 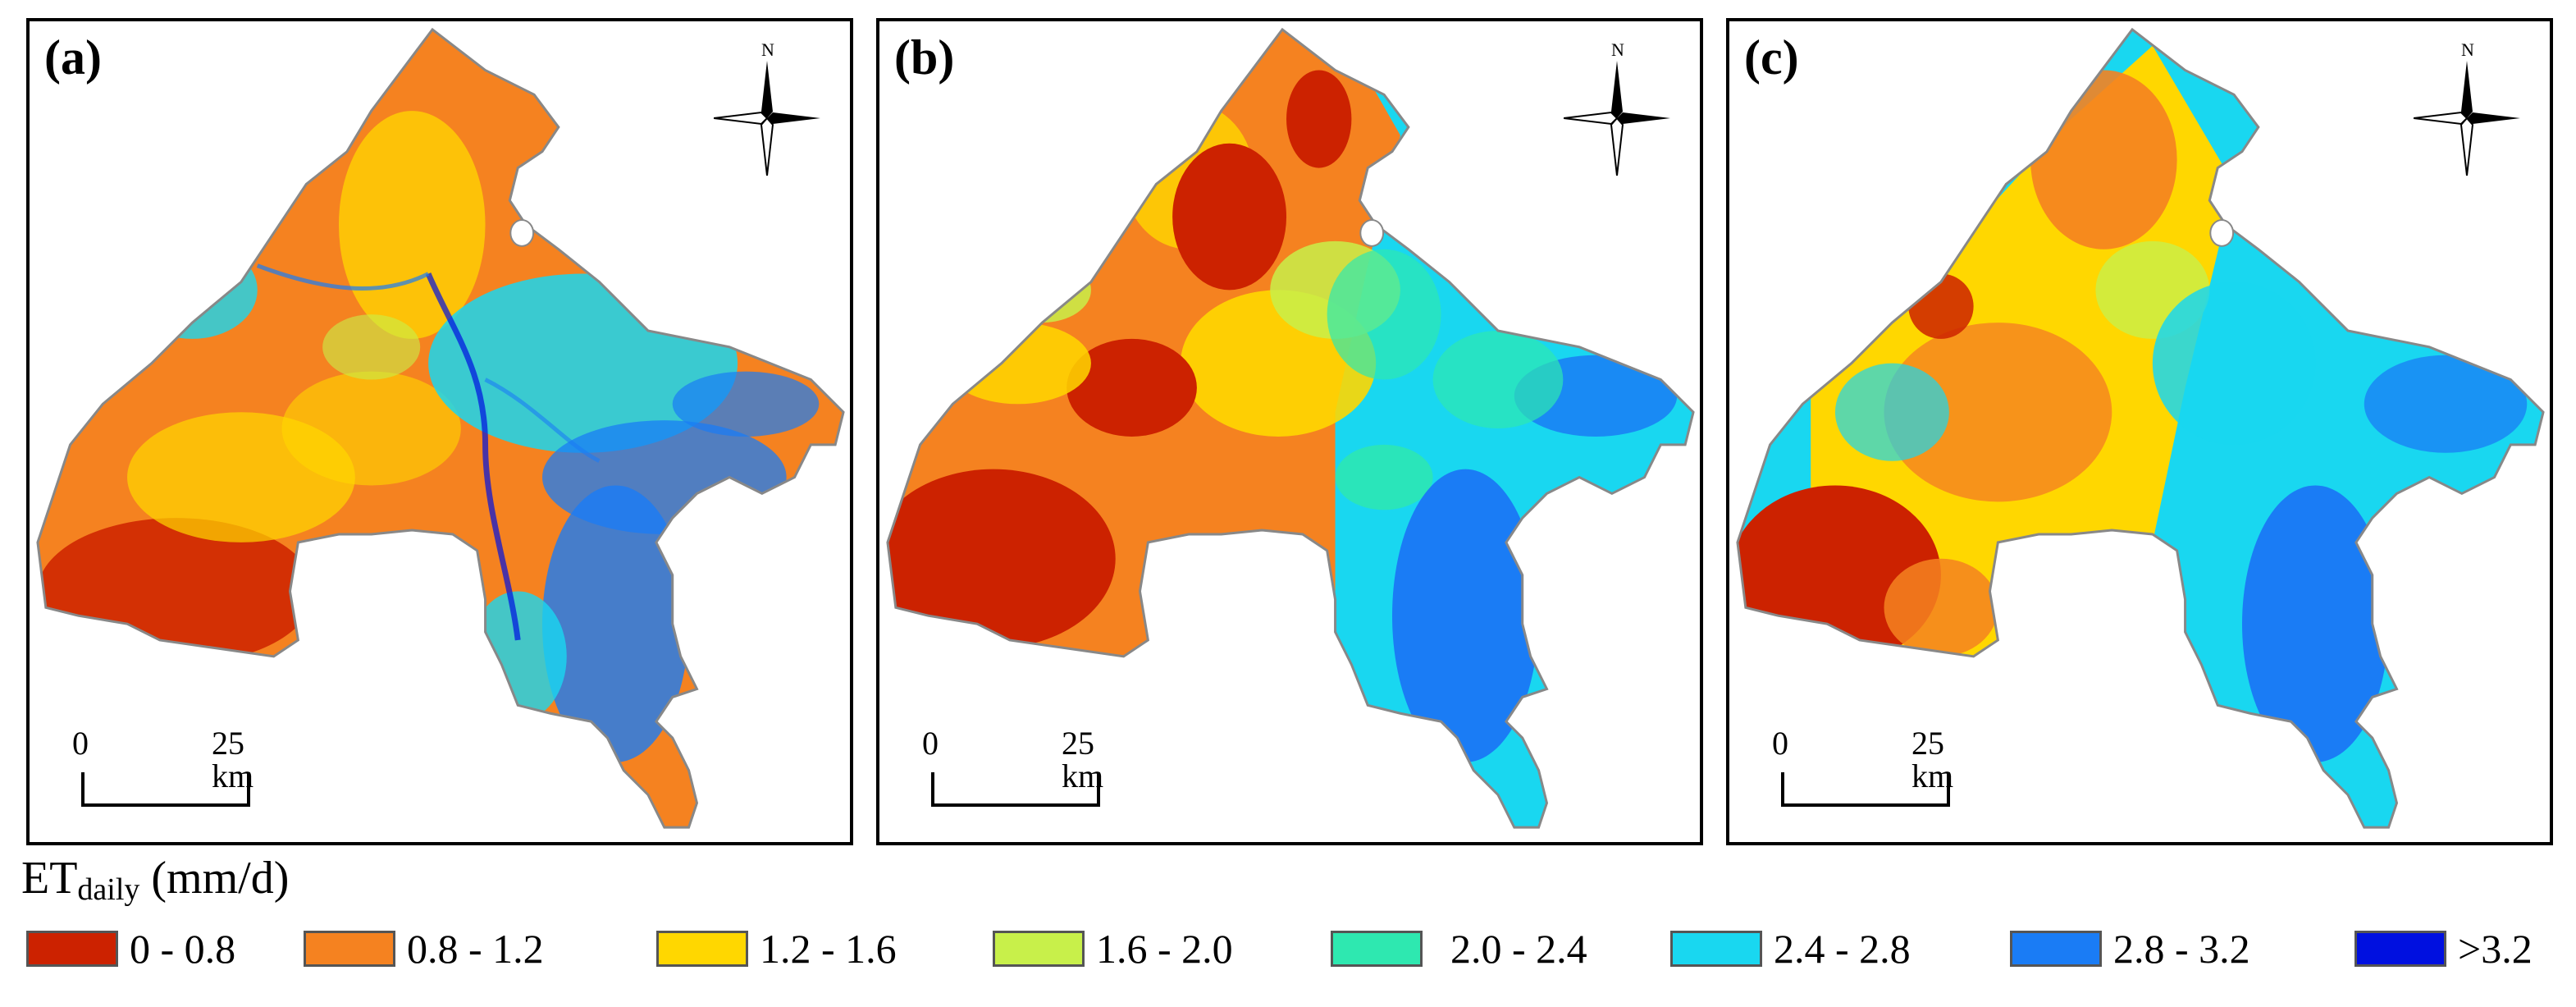 What do you see at coordinates (73, 57) in the screenshot?
I see `panel-label: (a)` at bounding box center [73, 57].